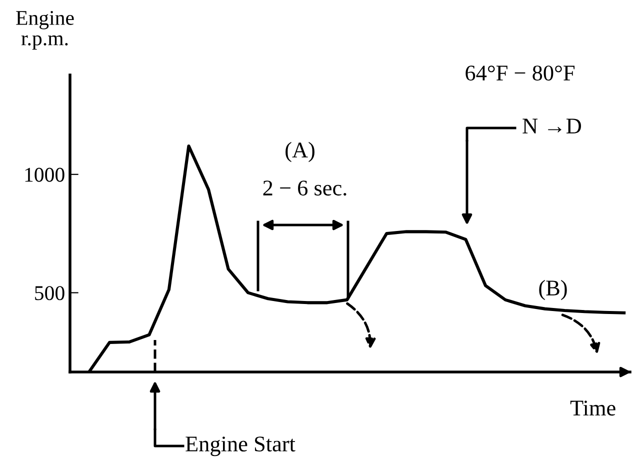 This screenshot has height=464, width=640. I want to click on y-tick-label: 1000, so click(44, 175).